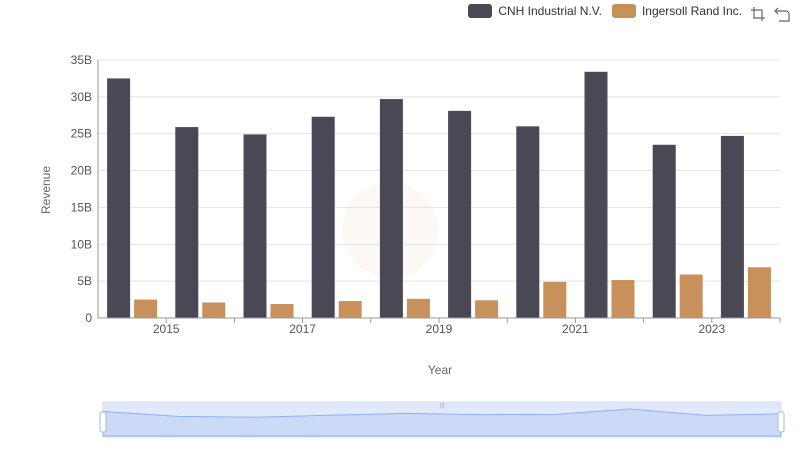 This screenshot has height=461, width=800. Describe the element at coordinates (711, 329) in the screenshot. I see `x-tick-label: 2023` at that location.